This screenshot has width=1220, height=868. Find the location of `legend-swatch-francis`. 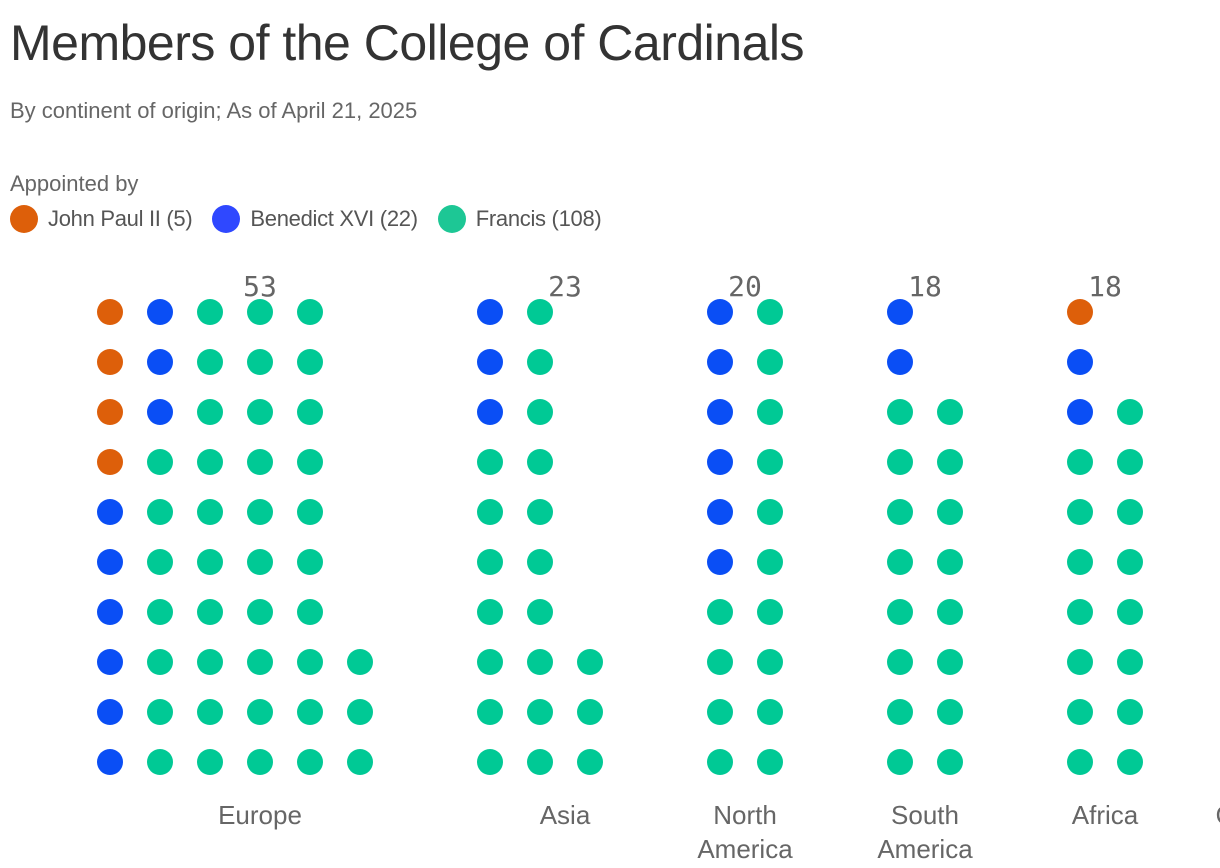

legend-swatch-francis is located at coordinates (451, 219).